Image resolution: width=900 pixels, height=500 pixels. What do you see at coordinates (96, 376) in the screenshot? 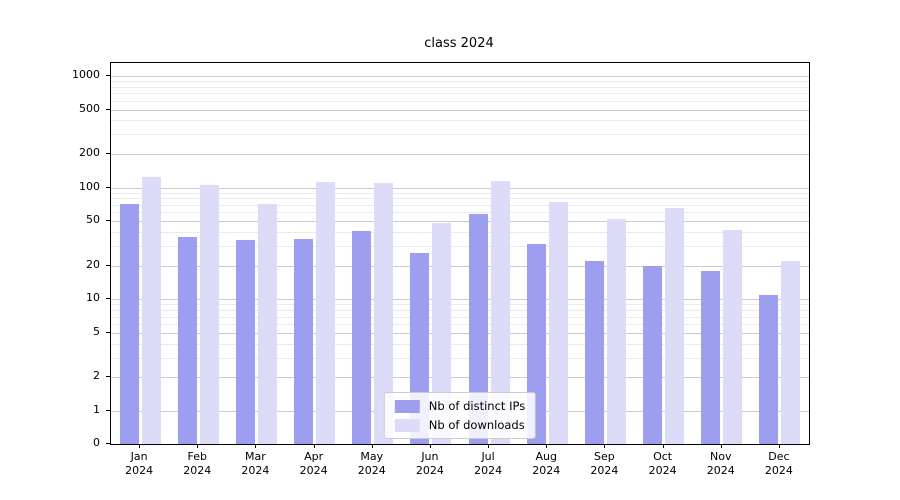
I see `y-tick-label: 2` at bounding box center [96, 376].